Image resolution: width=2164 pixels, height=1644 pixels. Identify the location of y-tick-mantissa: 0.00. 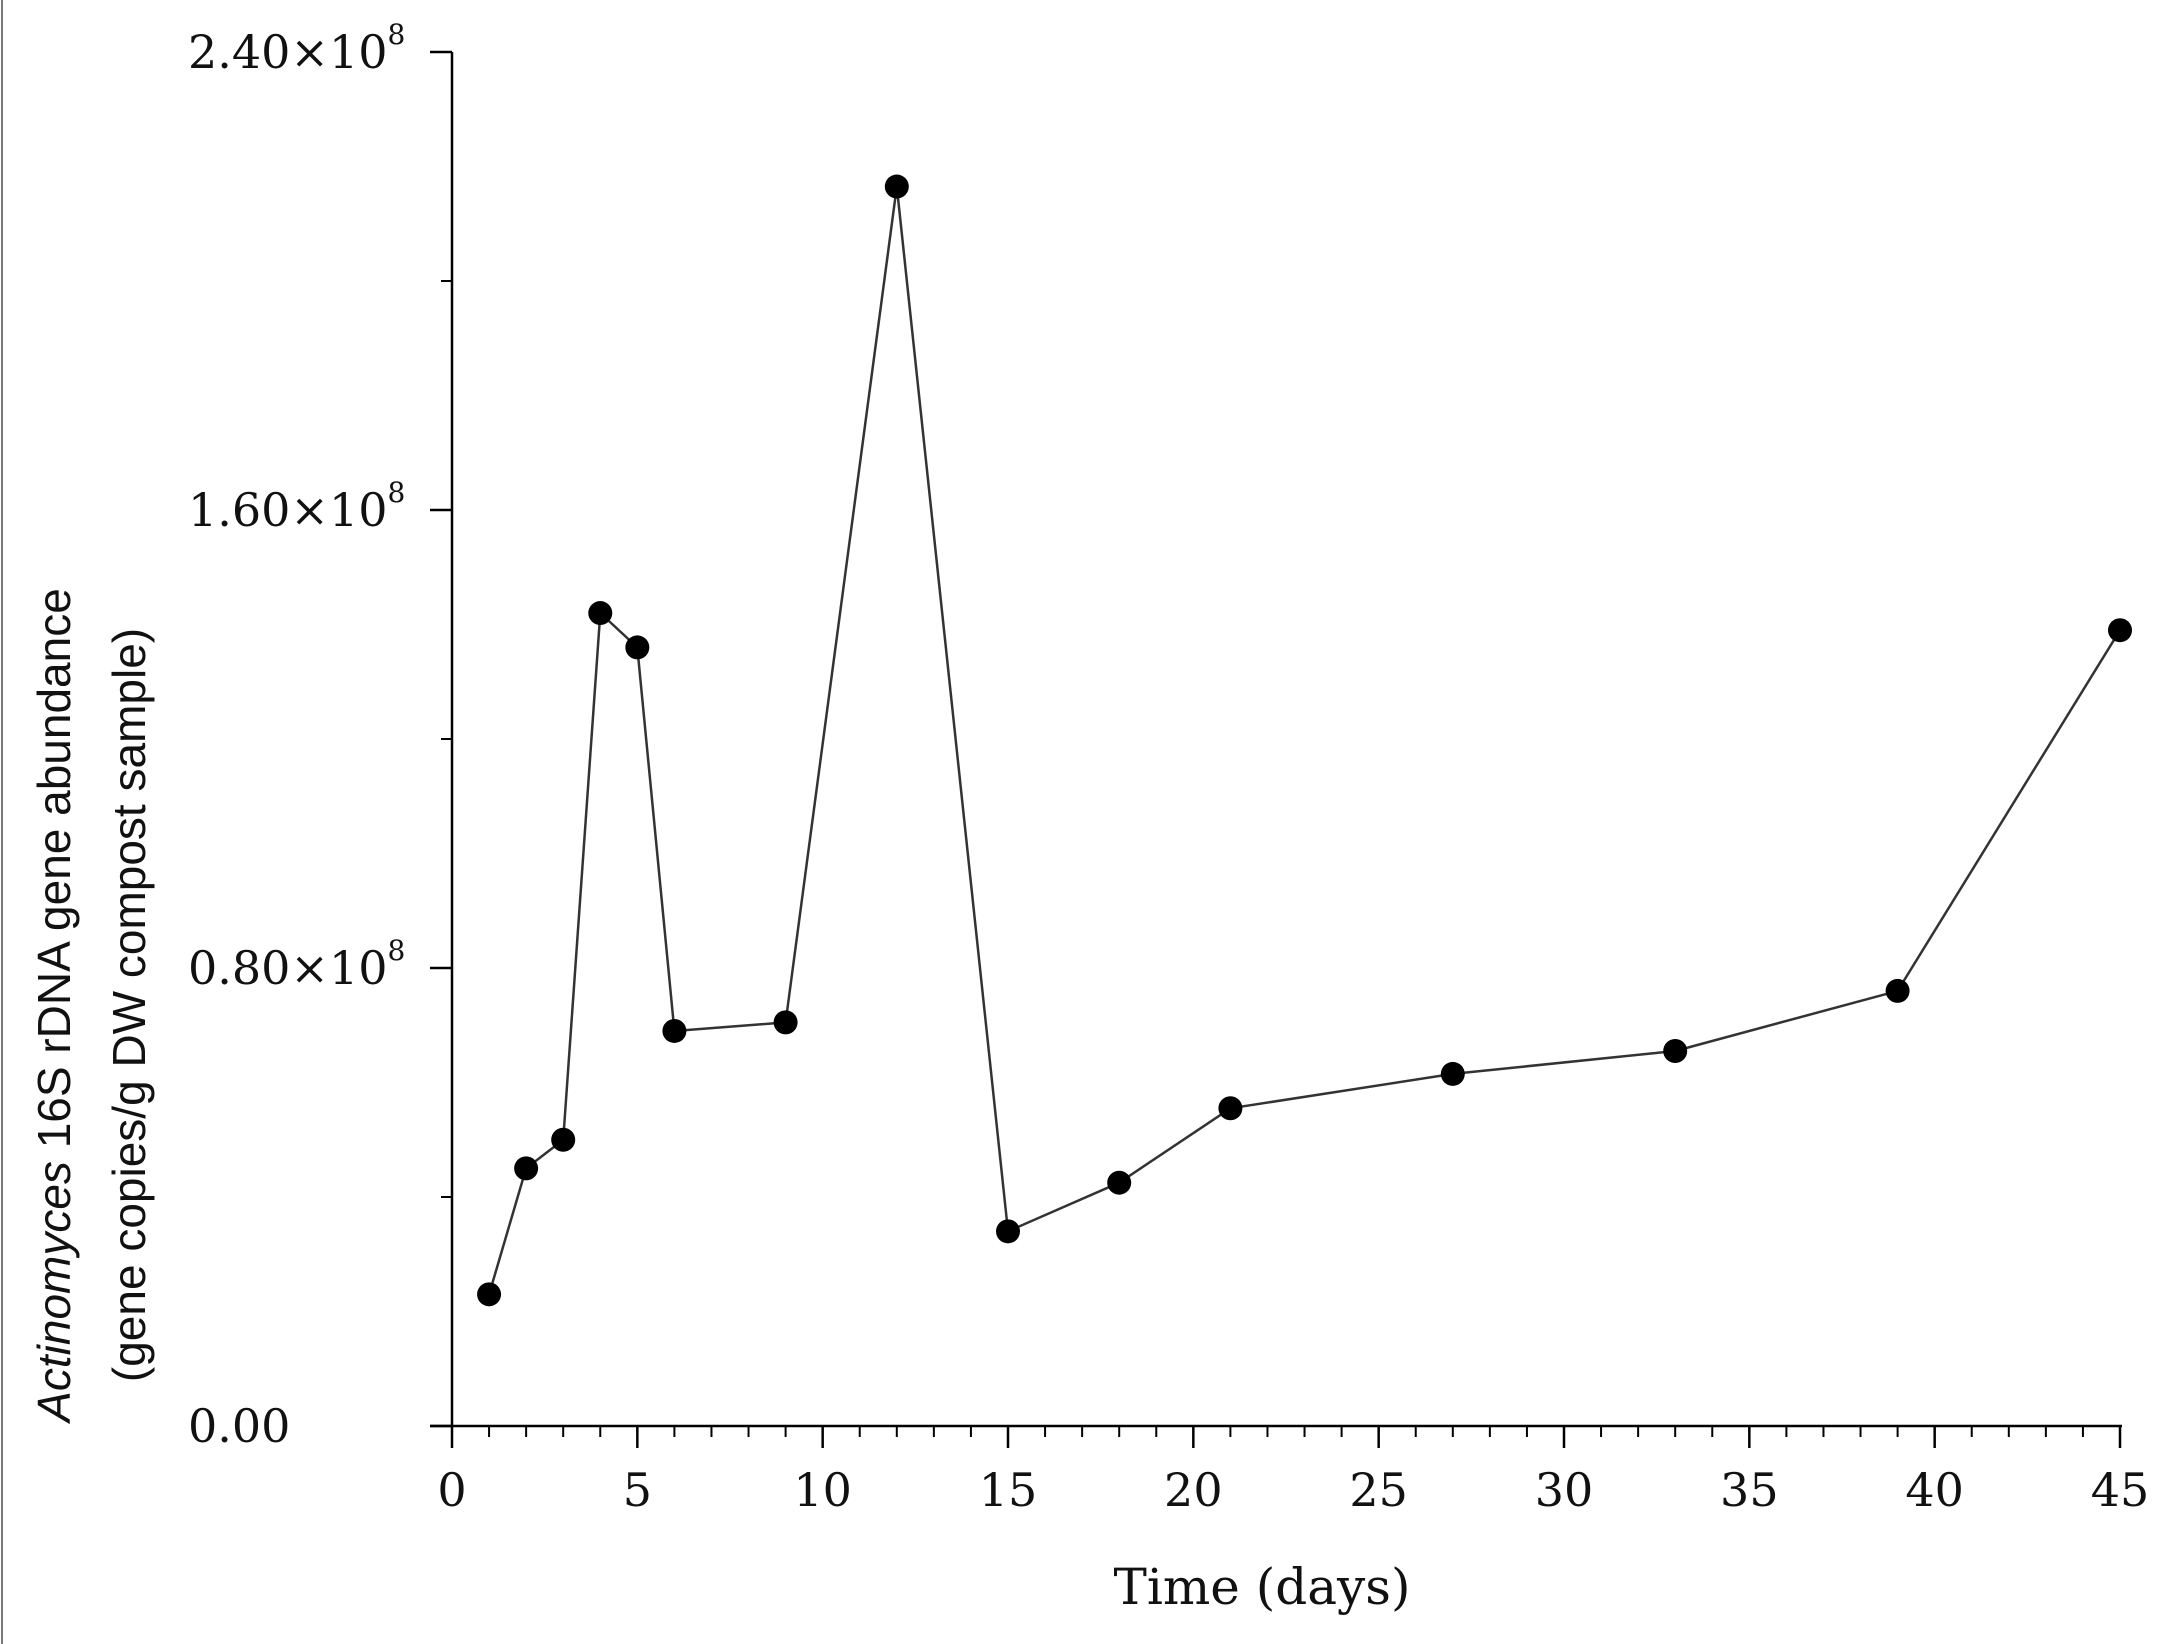
(239, 1426).